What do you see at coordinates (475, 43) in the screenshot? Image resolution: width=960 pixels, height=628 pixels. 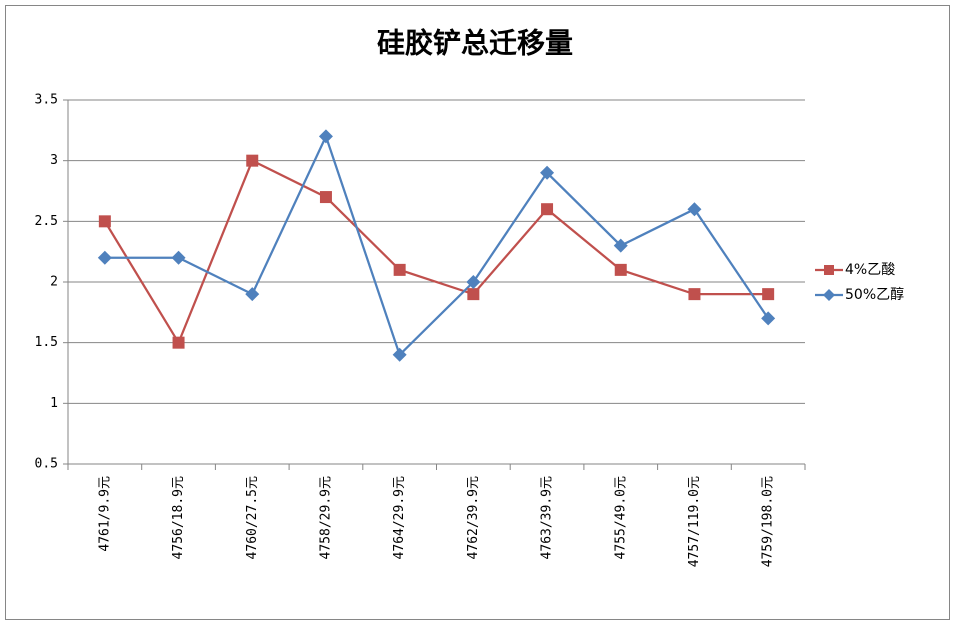 I see `chart-title: 硅胶铲总迁移量` at bounding box center [475, 43].